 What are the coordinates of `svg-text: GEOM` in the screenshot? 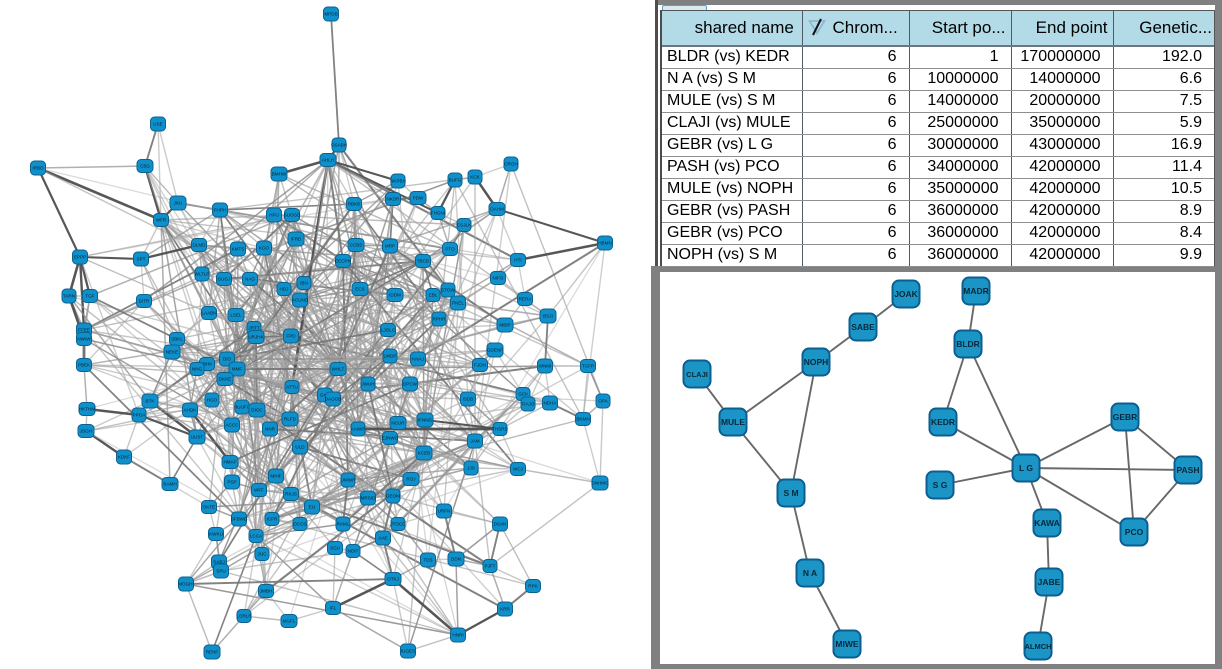 It's located at (393, 496).